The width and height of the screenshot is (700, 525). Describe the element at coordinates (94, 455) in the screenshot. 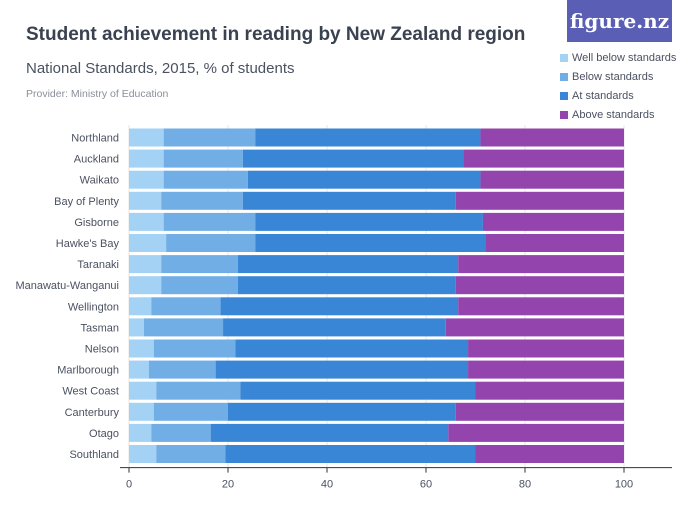

I see `category-label: Southland` at that location.